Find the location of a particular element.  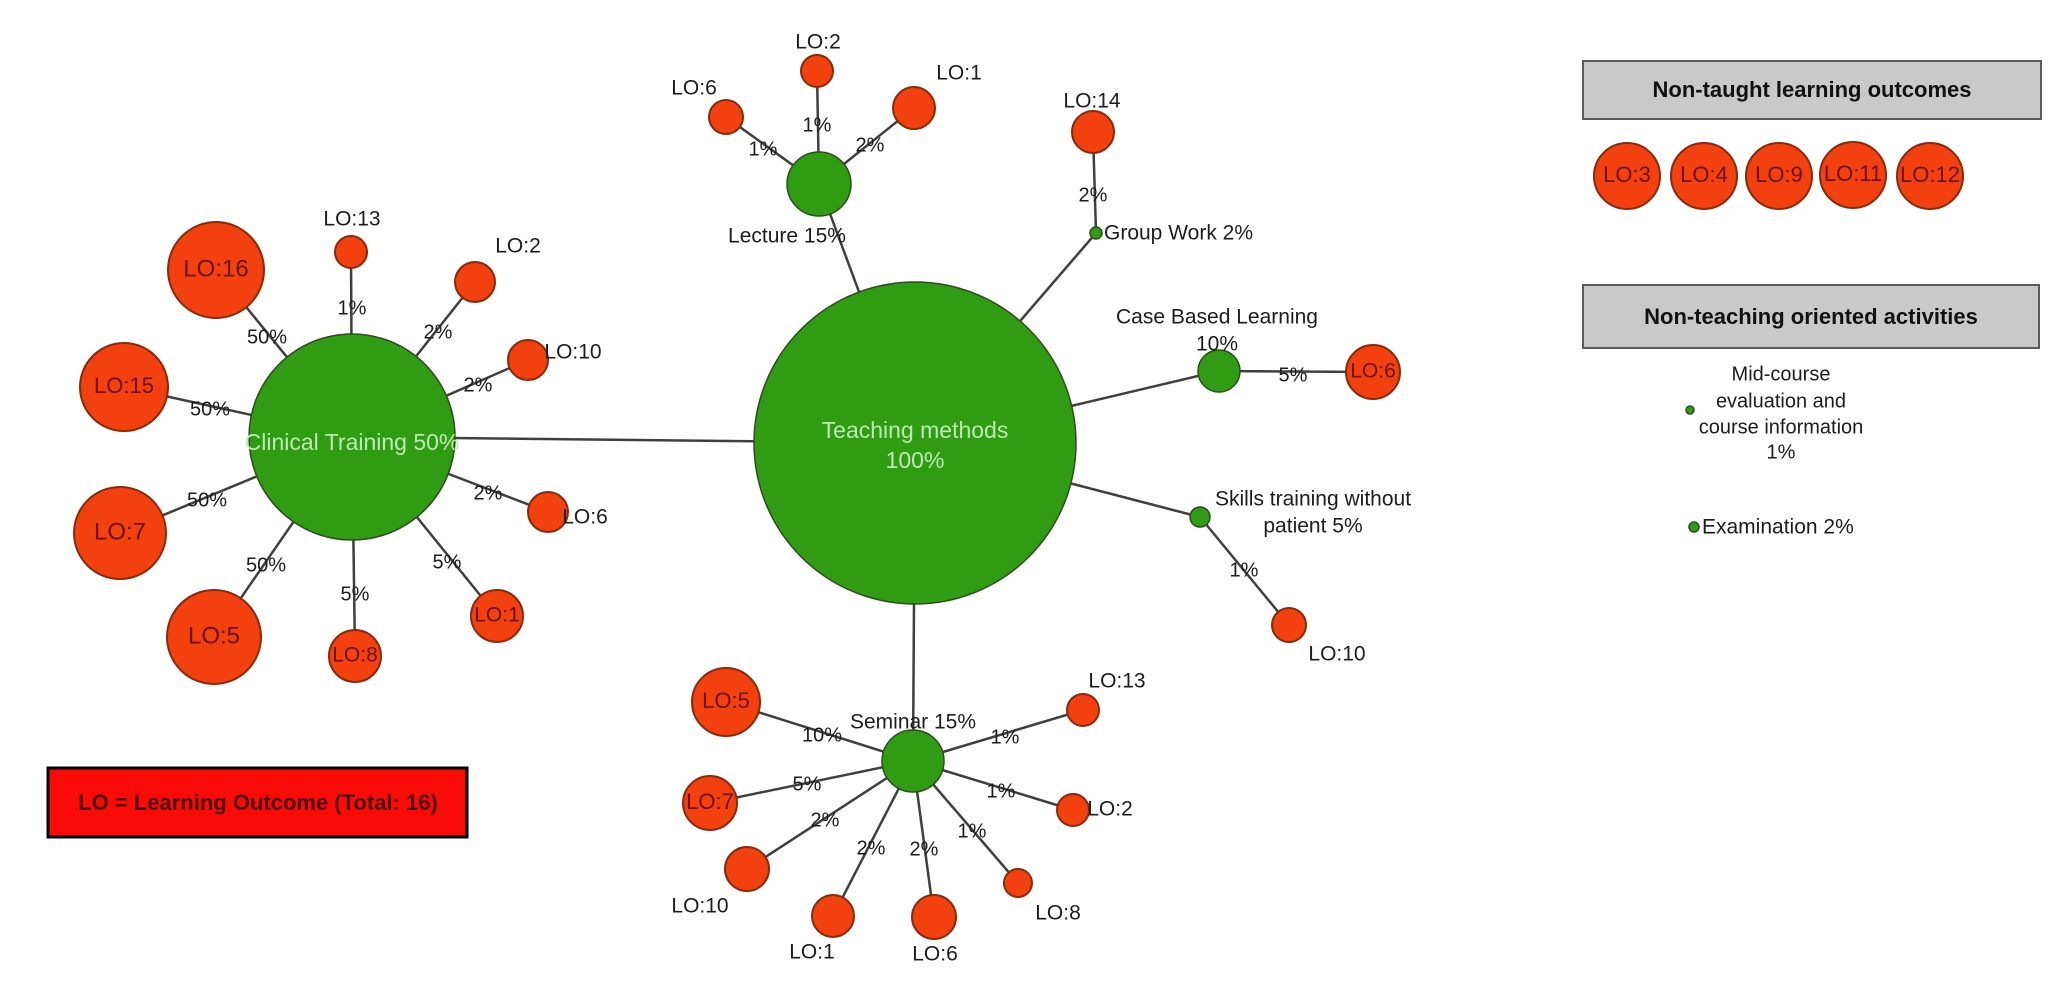

lecture-node is located at coordinates (819, 184).